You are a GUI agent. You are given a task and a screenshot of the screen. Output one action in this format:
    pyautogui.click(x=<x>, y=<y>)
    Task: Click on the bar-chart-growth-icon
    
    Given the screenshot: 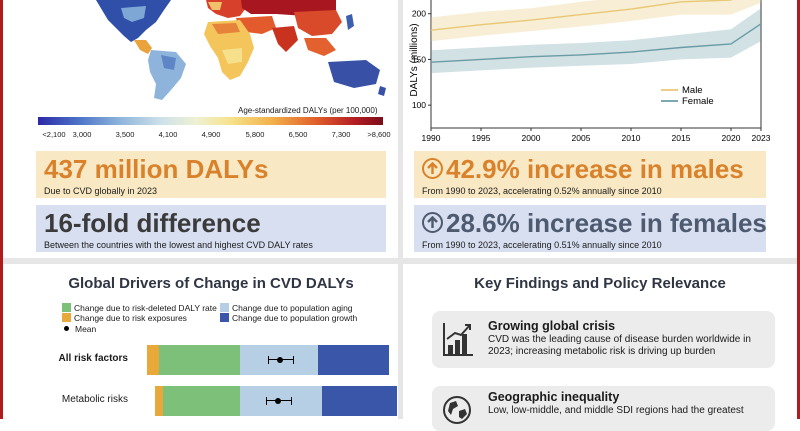 What is the action you would take?
    pyautogui.click(x=458, y=339)
    